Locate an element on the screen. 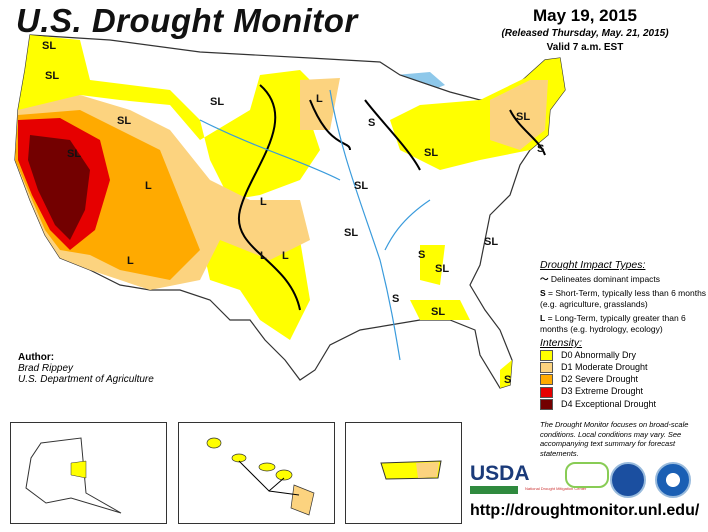  d0-southeast is located at coordinates (461, 316).